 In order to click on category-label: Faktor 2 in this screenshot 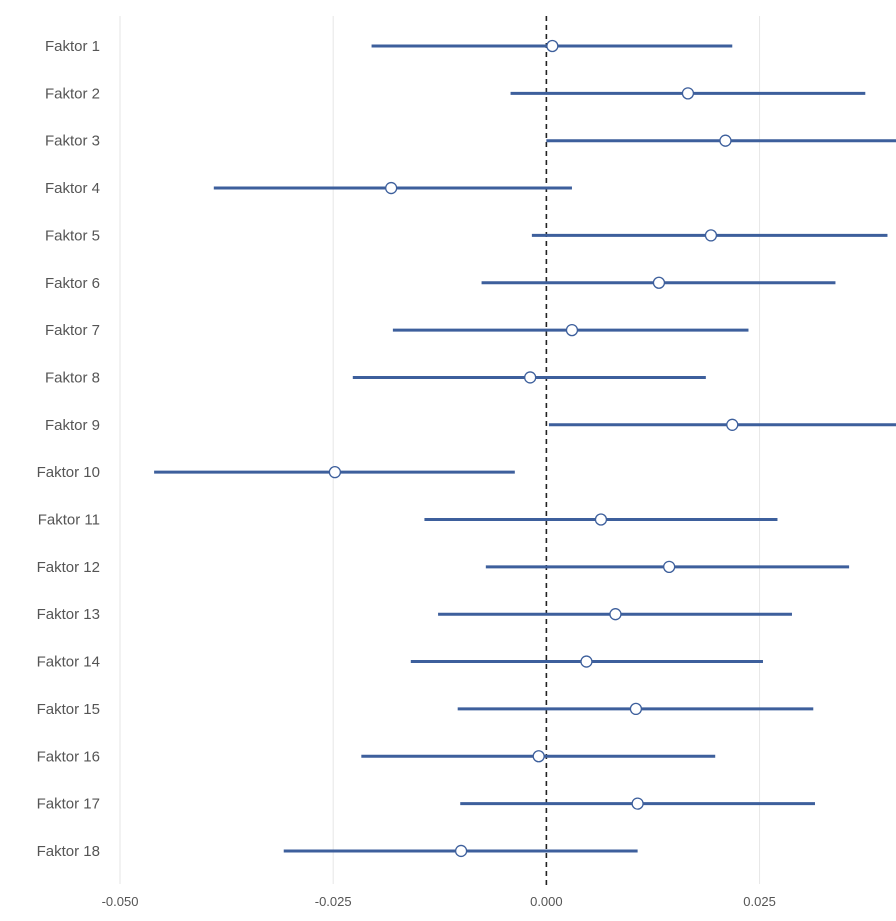, I will do `click(72, 93)`.